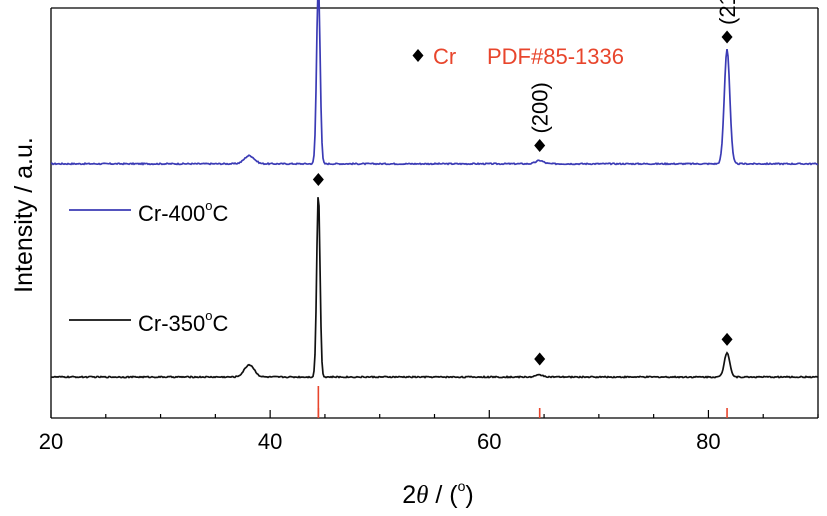 This screenshot has height=516, width=827. What do you see at coordinates (444, 56) in the screenshot?
I see `reference-element-label: Cr` at bounding box center [444, 56].